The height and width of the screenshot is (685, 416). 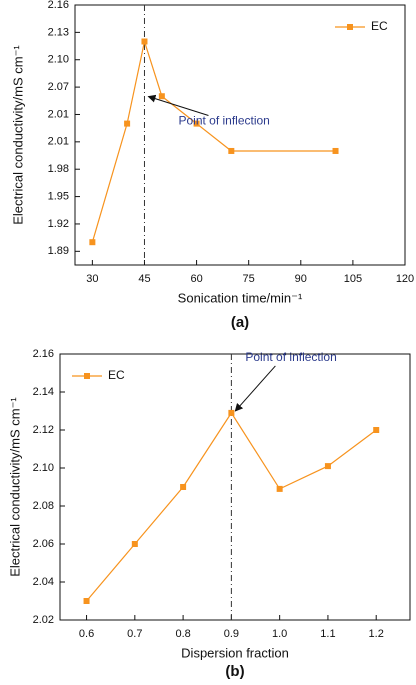 I want to click on x-tick-label: 1.2, so click(x=376, y=634).